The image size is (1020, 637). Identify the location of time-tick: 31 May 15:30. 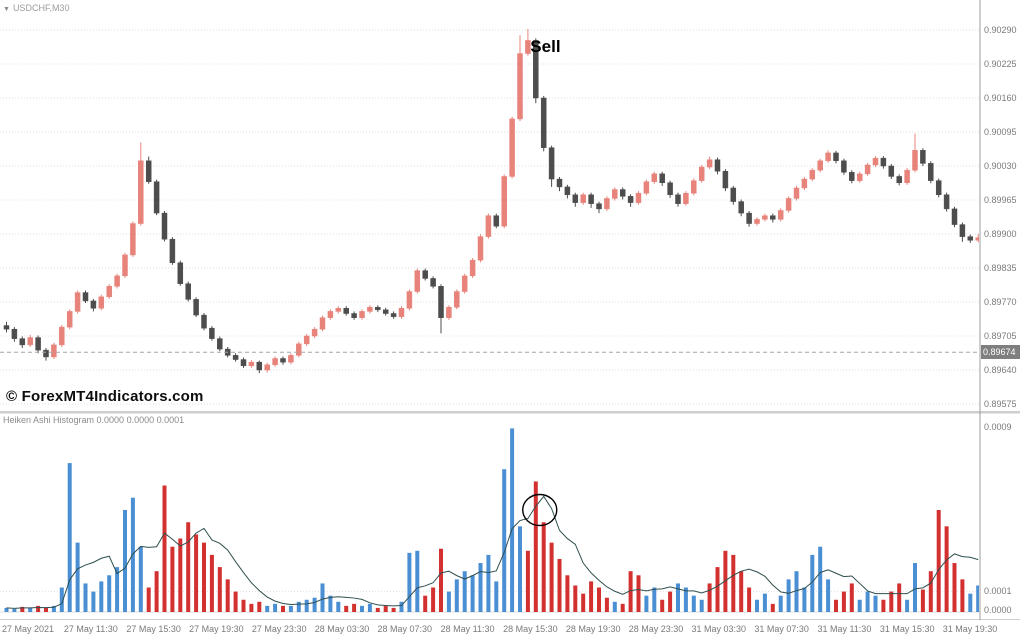
(907, 629).